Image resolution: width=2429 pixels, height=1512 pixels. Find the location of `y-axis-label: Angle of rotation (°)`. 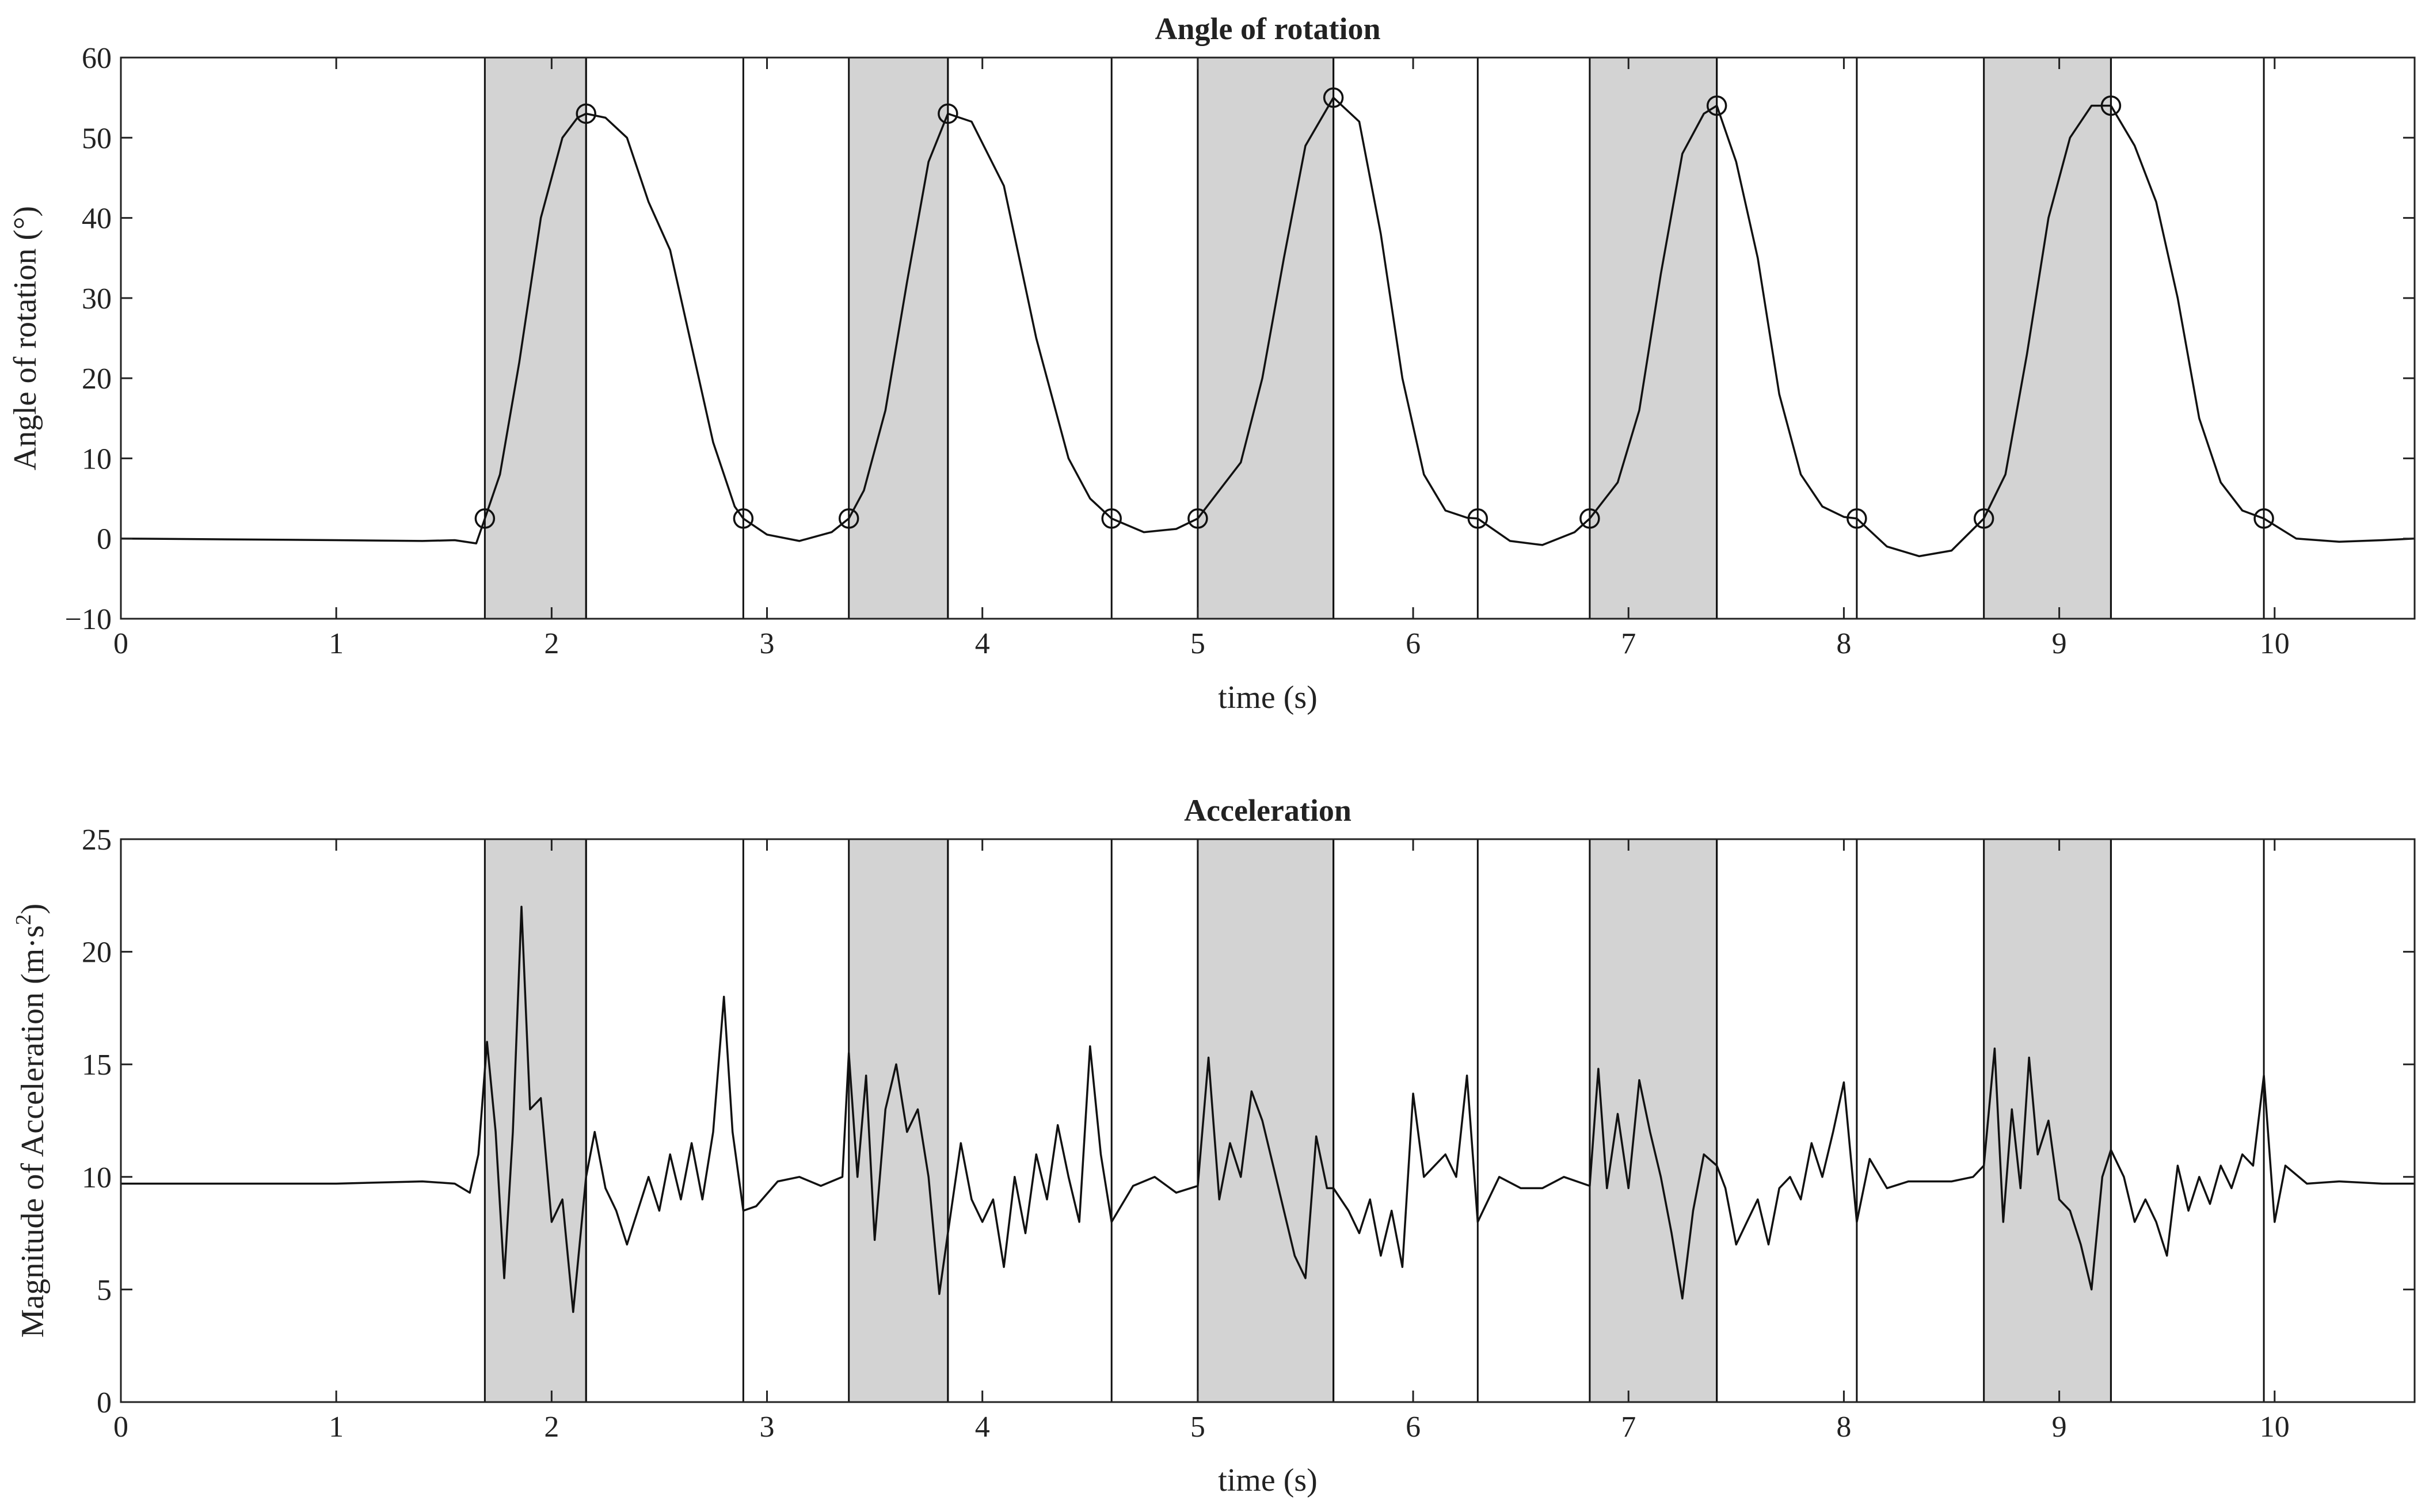

y-axis-label: Angle of rotation (°) is located at coordinates (25, 338).